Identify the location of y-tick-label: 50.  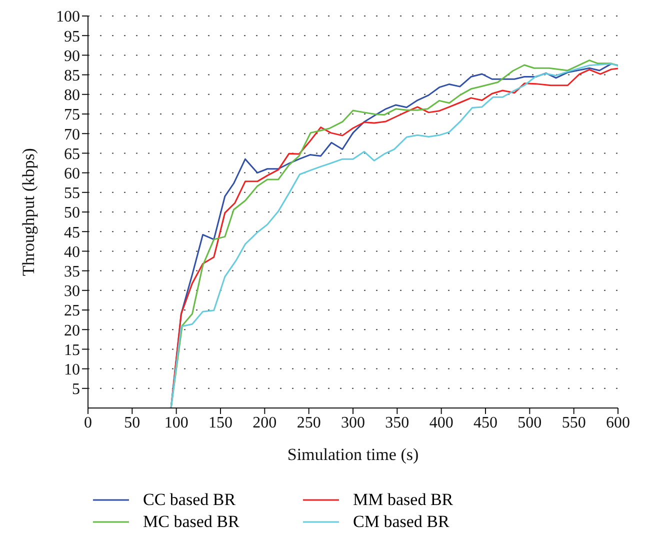
(72, 213).